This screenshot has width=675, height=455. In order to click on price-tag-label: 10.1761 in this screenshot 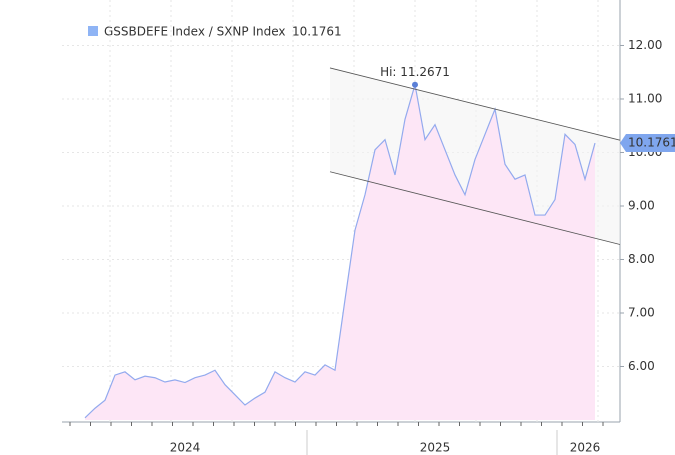, I will do `click(651, 143)`.